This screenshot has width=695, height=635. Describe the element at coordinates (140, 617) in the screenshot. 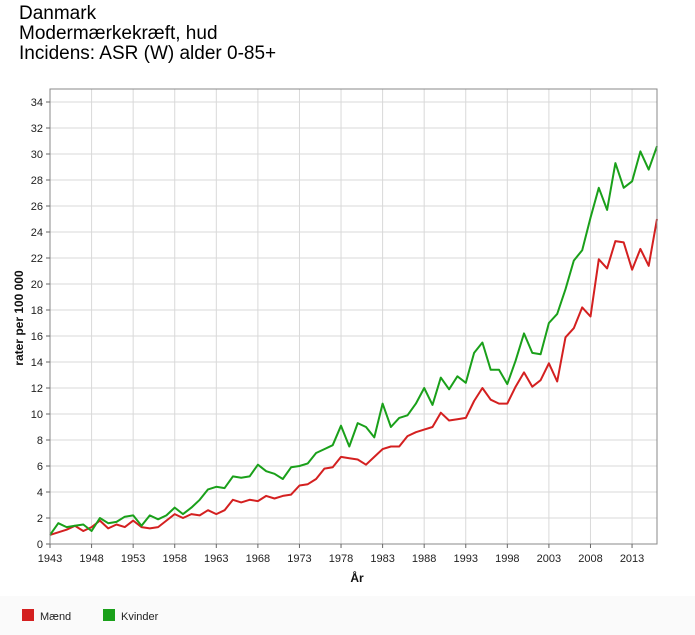

I see `legend-label: Kvinder` at that location.